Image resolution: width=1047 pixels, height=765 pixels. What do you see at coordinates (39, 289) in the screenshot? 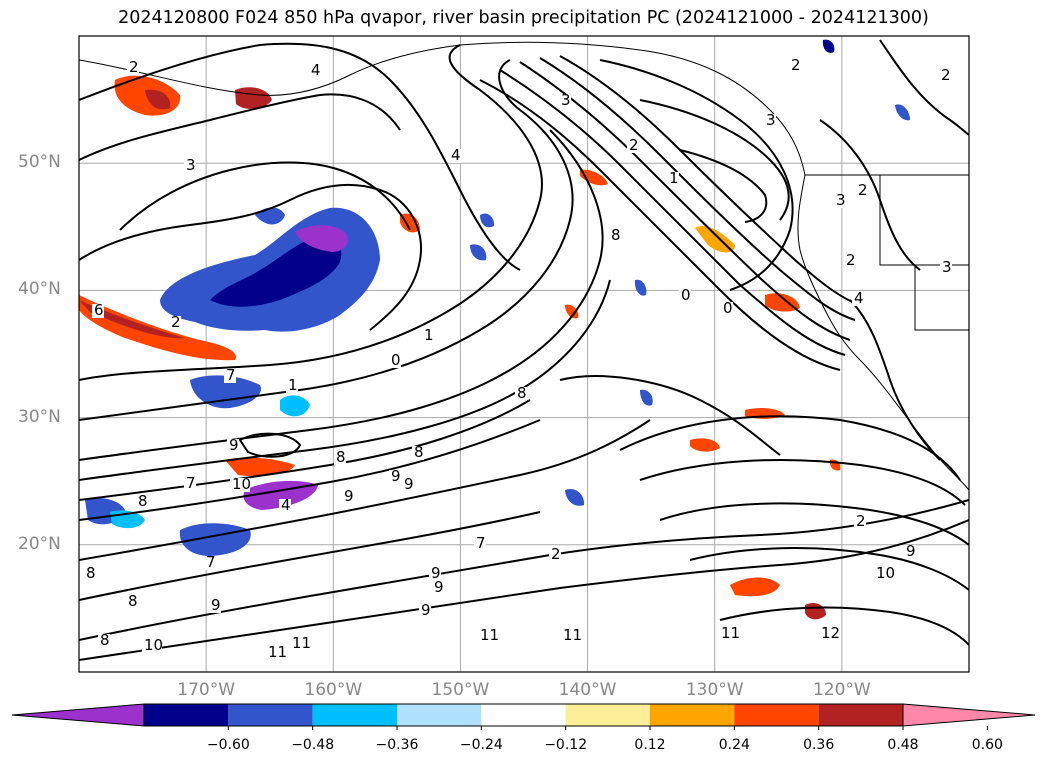
I see `lat-label: 40°N` at bounding box center [39, 289].